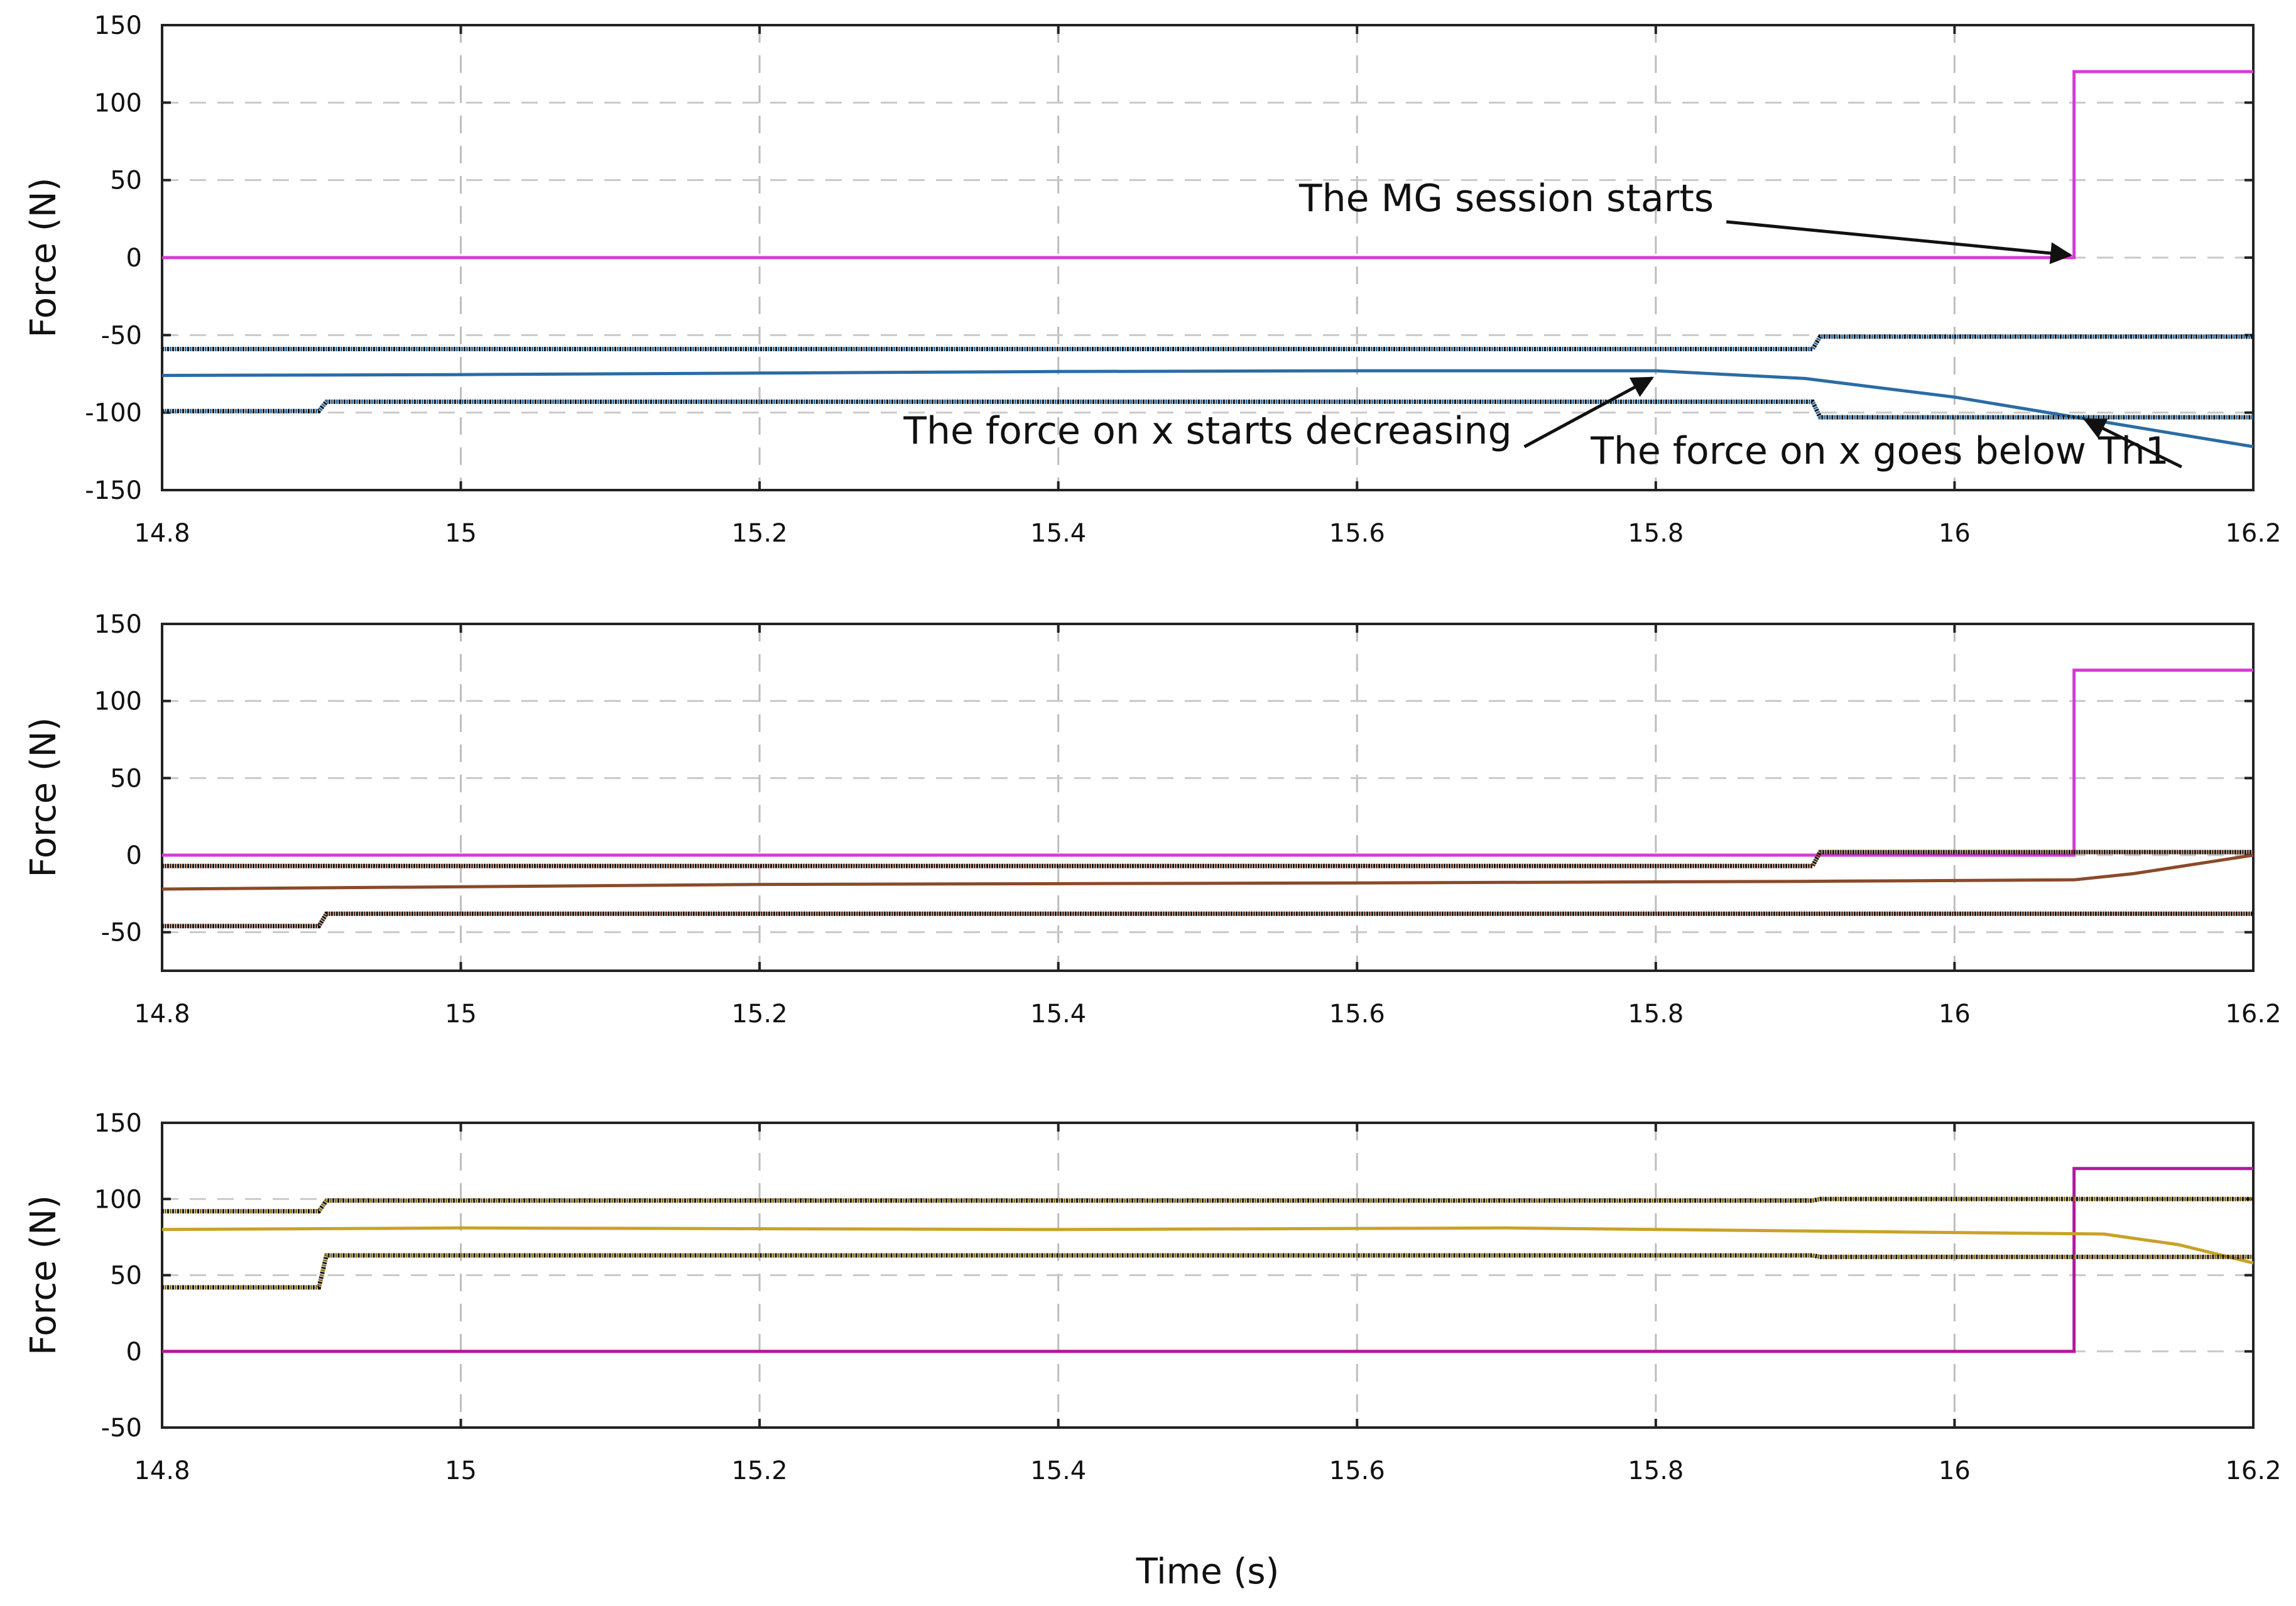  What do you see at coordinates (1879, 451) in the screenshot?
I see `annotation-text: The force on x goes below Th1` at bounding box center [1879, 451].